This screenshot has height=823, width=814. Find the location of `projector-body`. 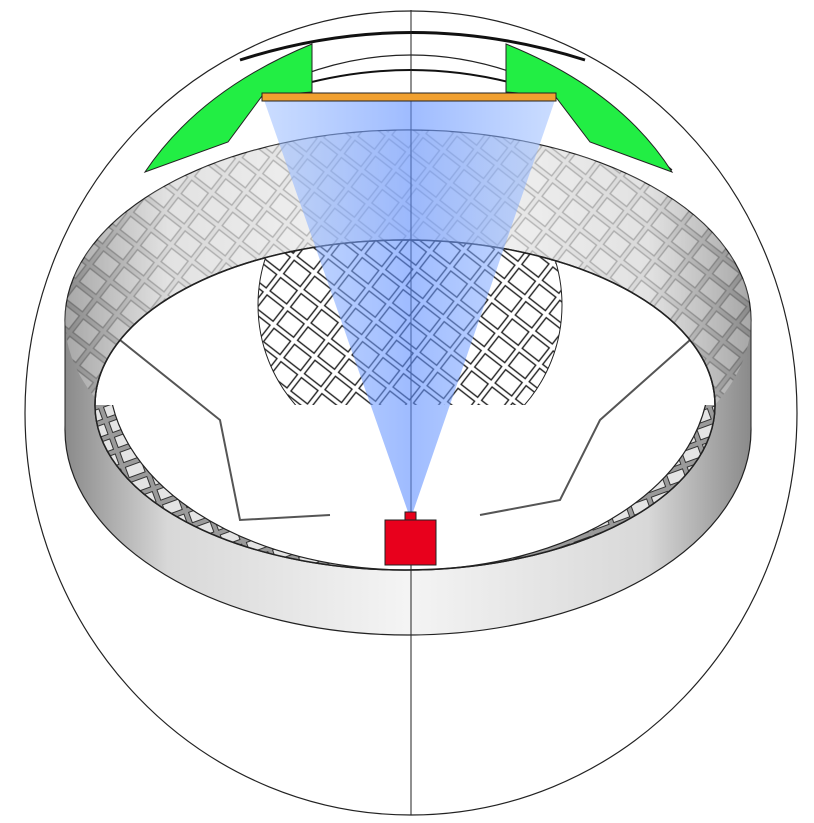

projector-body is located at coordinates (410, 542).